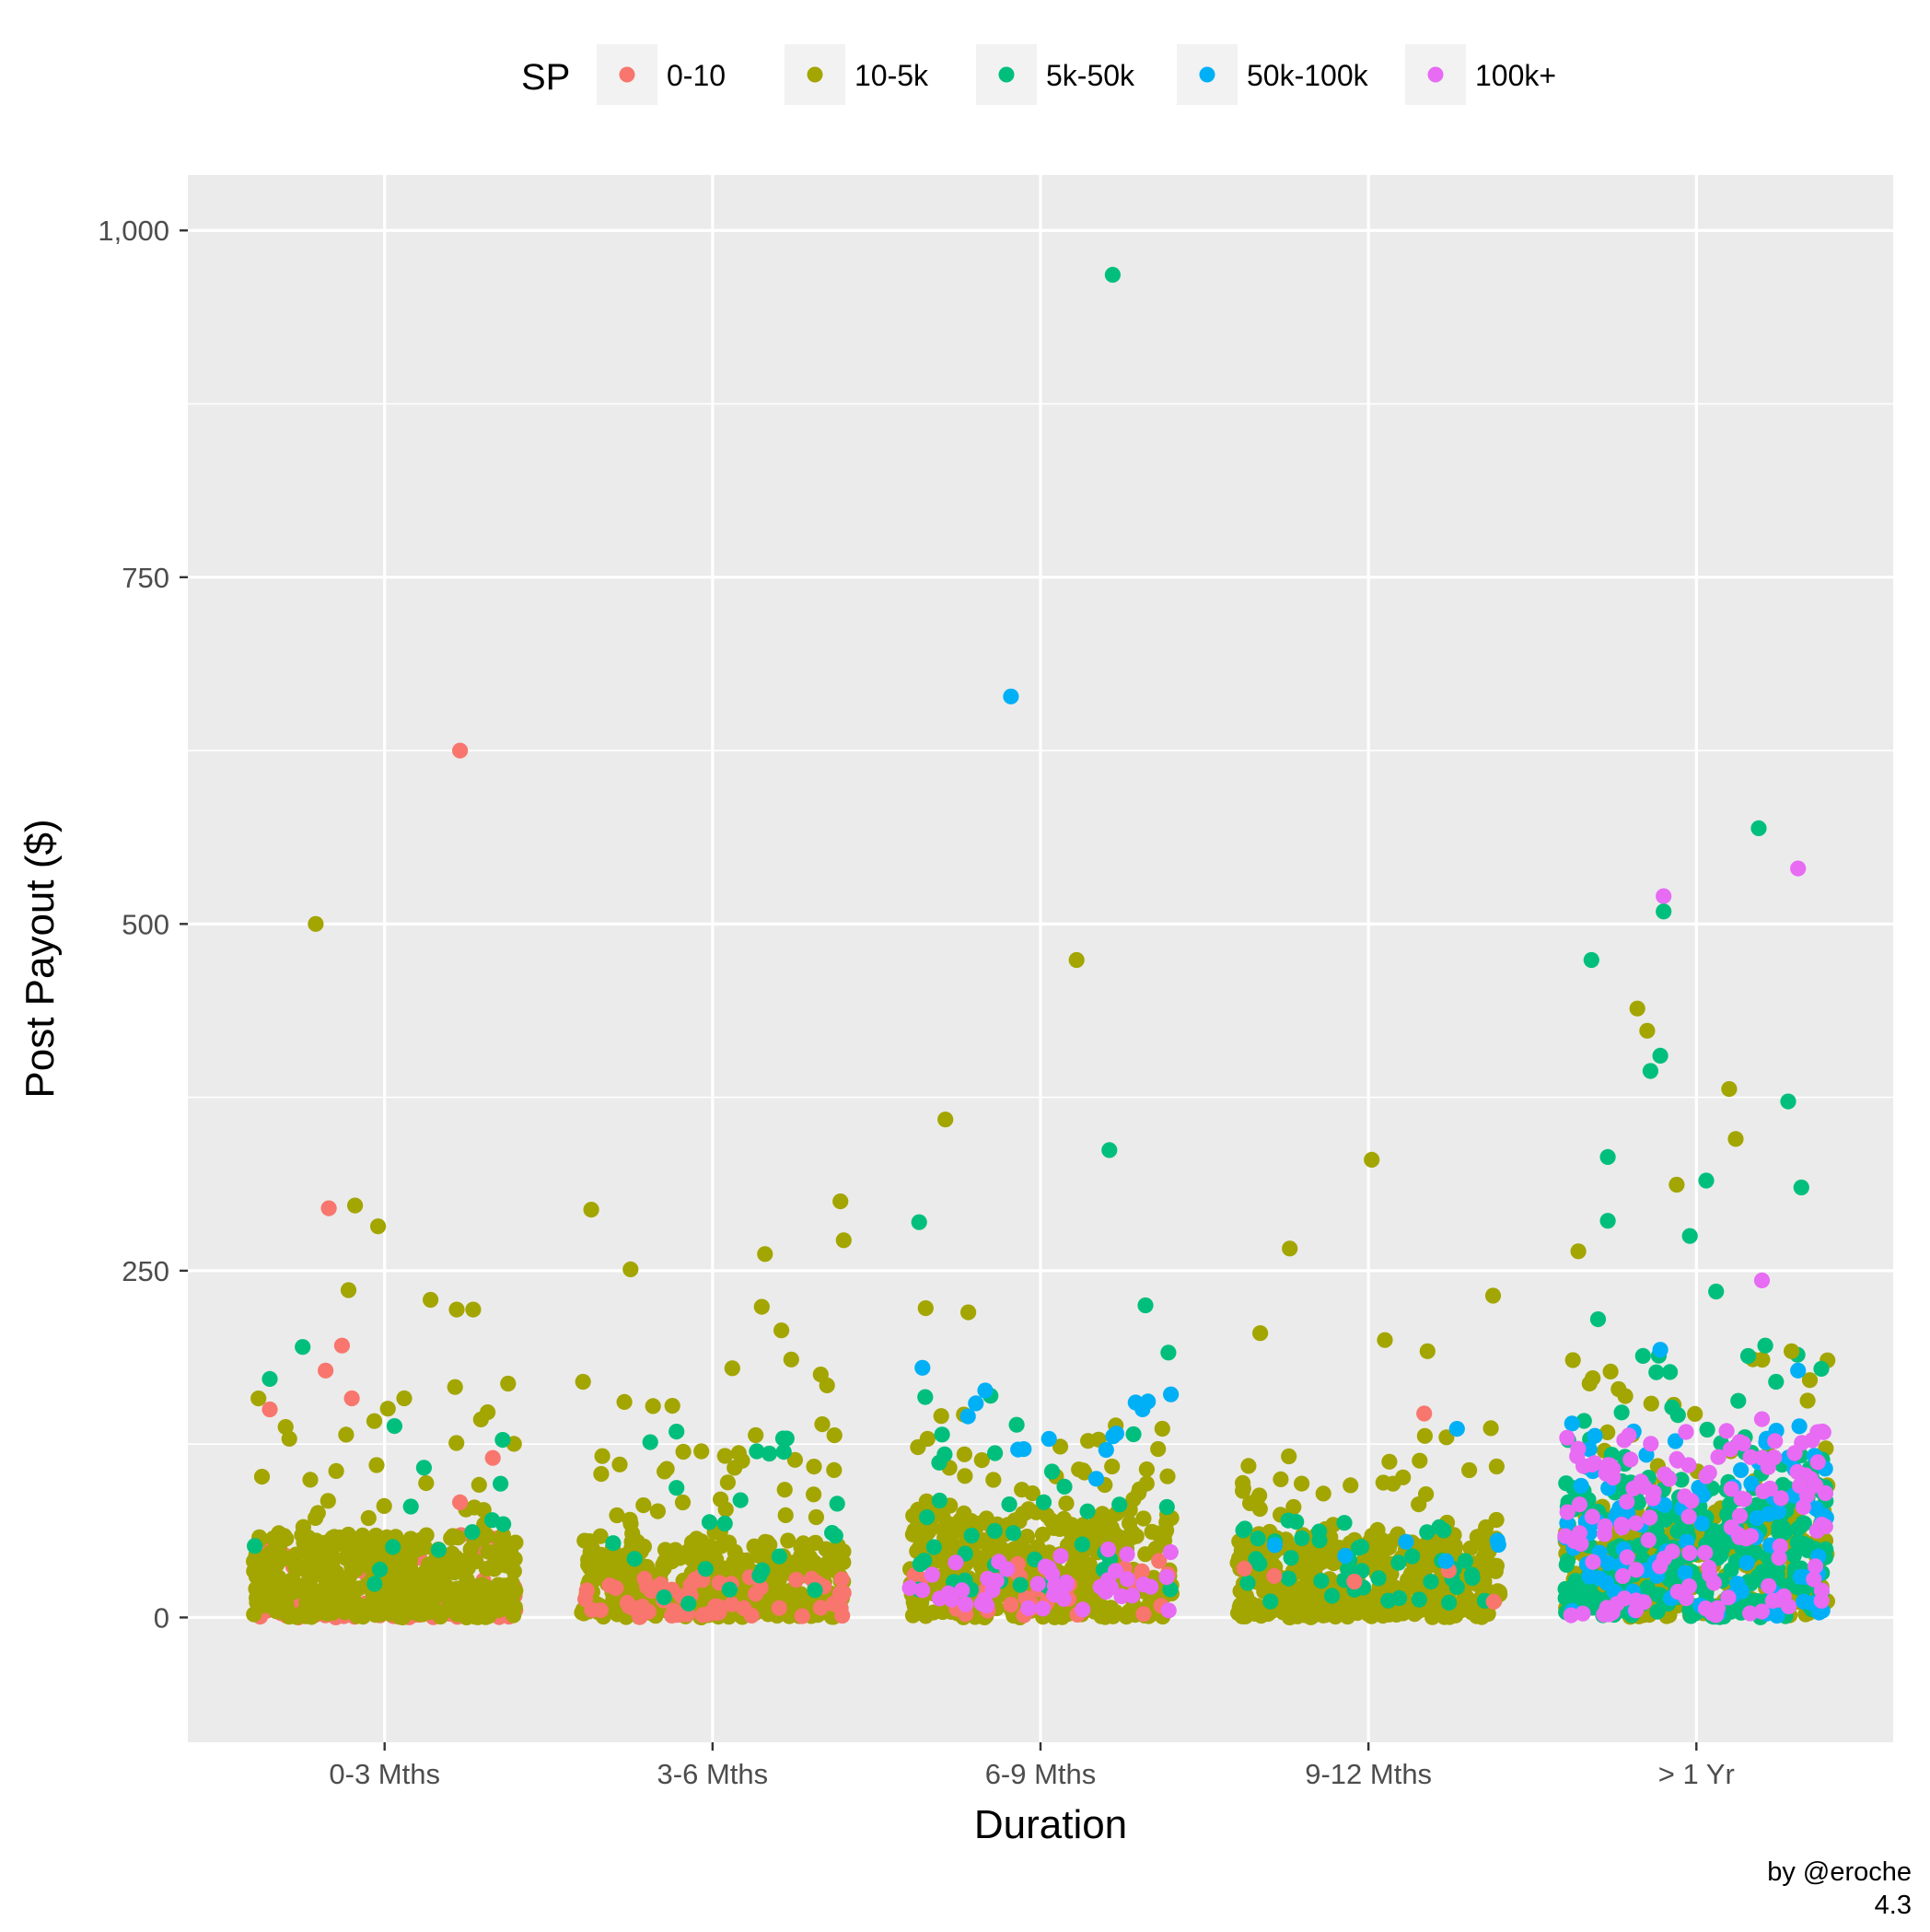 This screenshot has width=1930, height=1932. I want to click on caption-version: 4.3, so click(1893, 1906).